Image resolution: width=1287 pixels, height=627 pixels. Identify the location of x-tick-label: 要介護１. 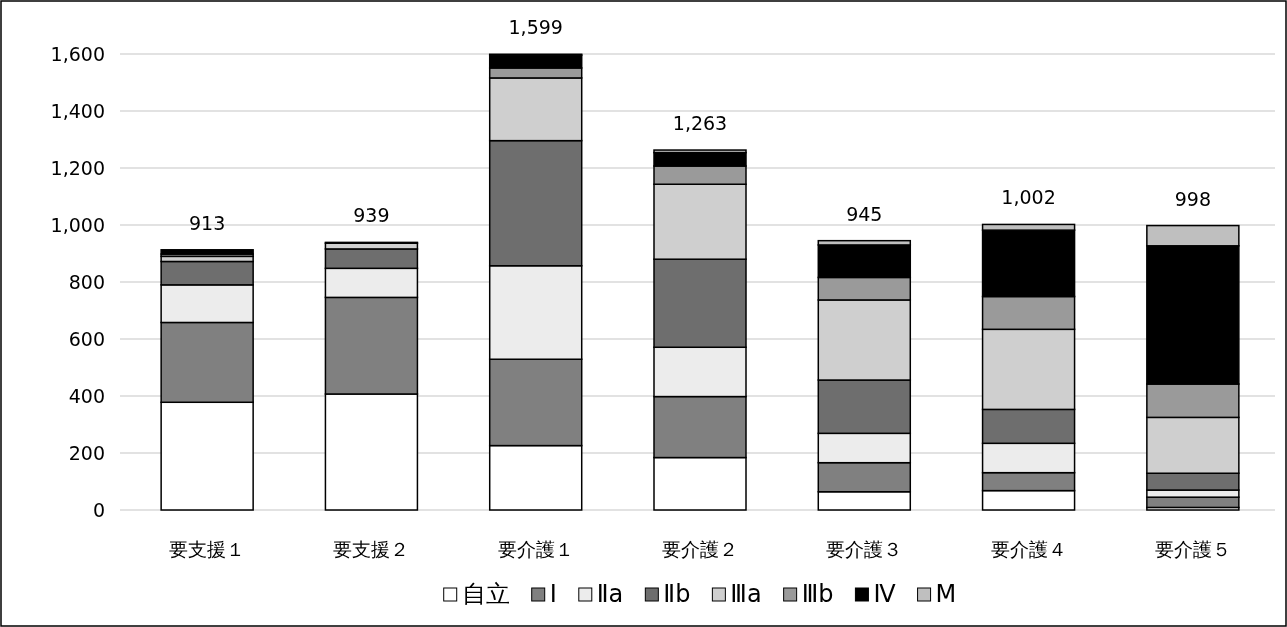
(535, 549).